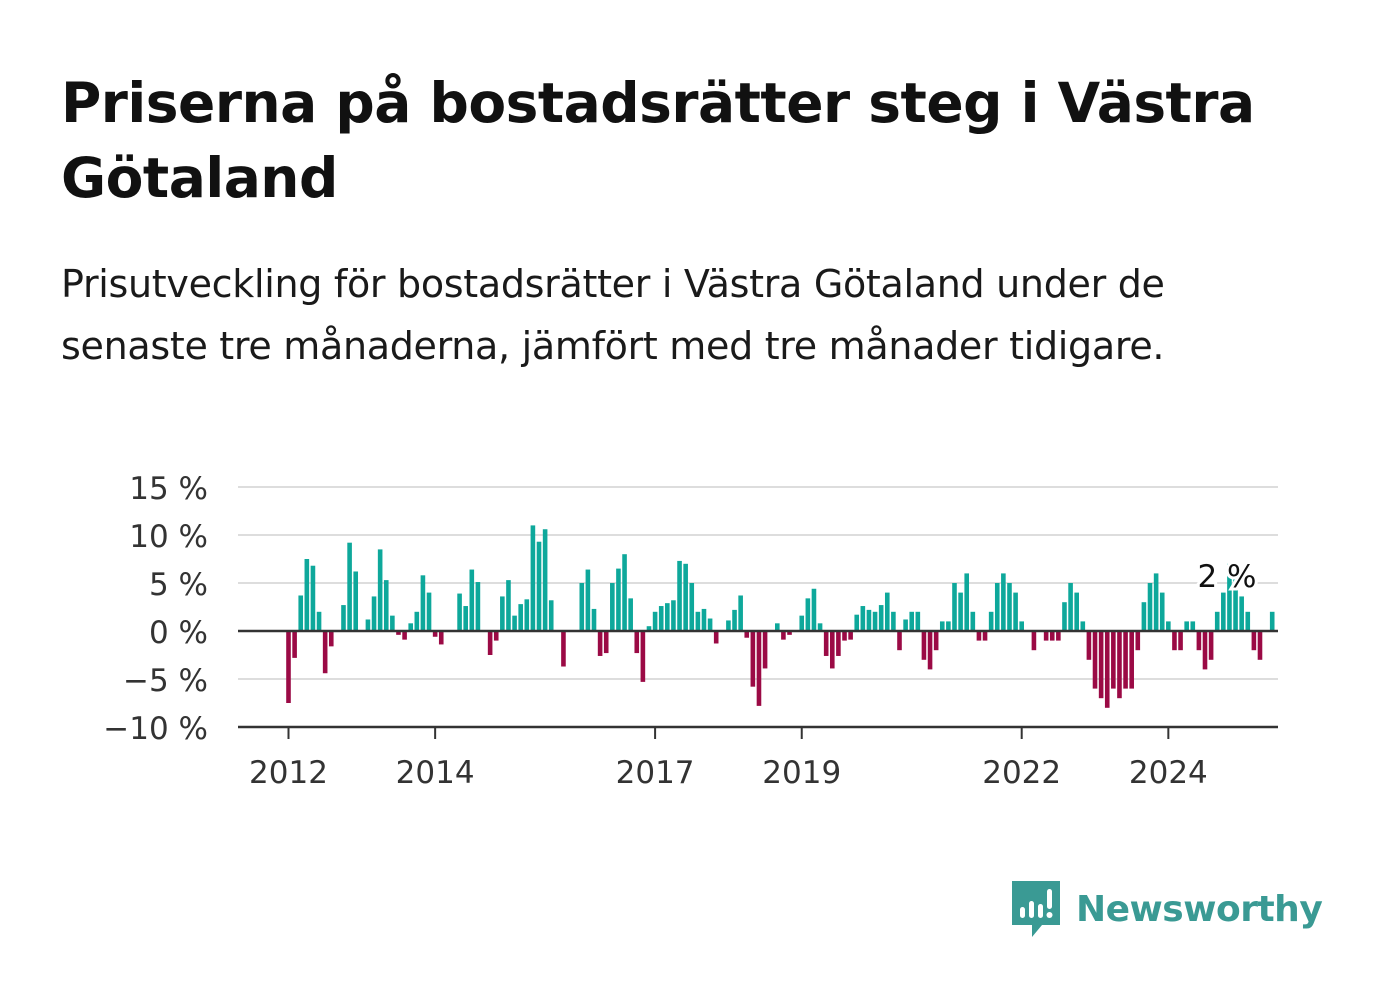 The width and height of the screenshot is (1382, 999). I want to click on brand: Newsworthy, so click(1166, 909).